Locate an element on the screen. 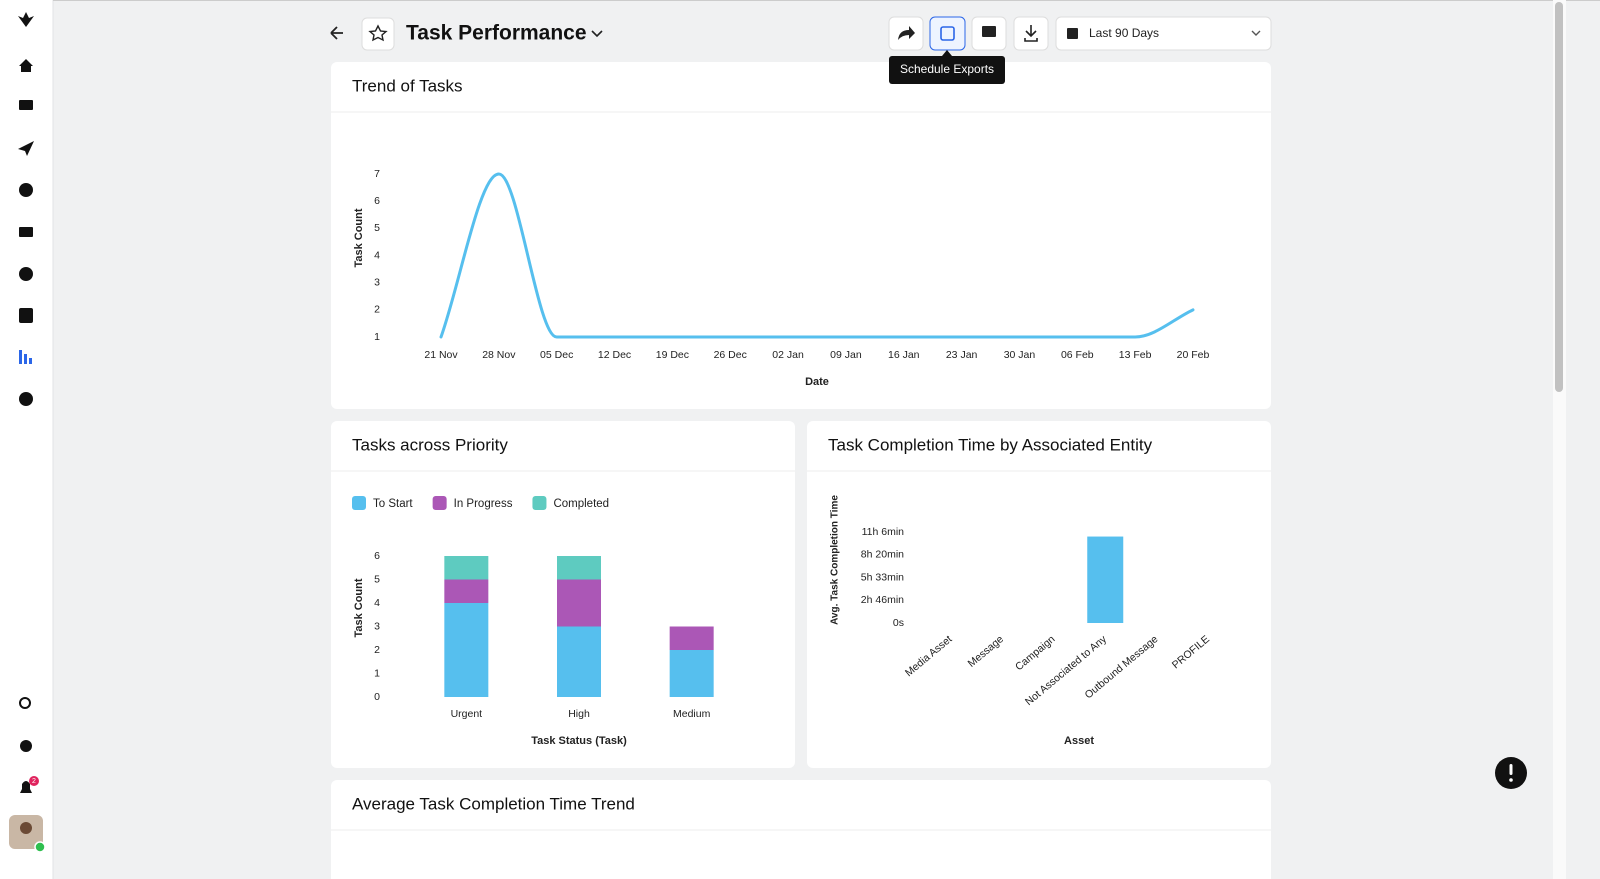 This screenshot has height=879, width=1600. check-icon is located at coordinates (26, 190).